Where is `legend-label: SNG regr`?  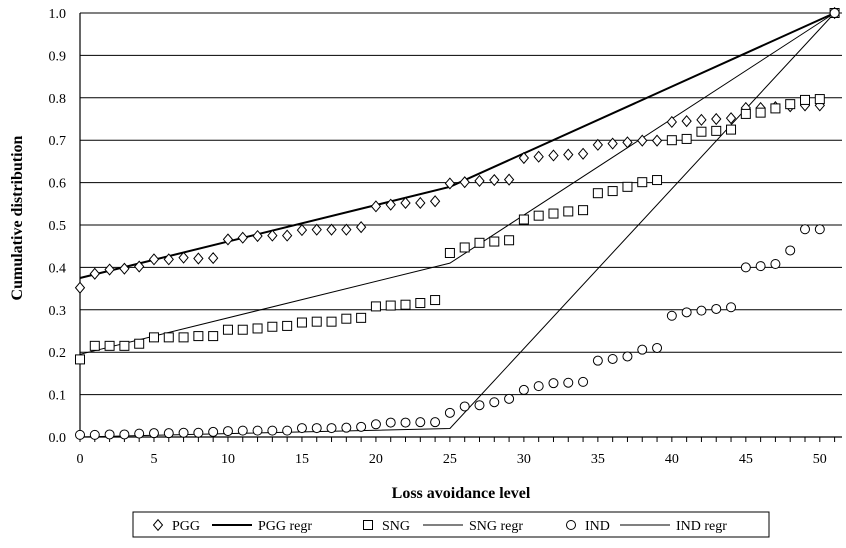 legend-label: SNG regr is located at coordinates (496, 526).